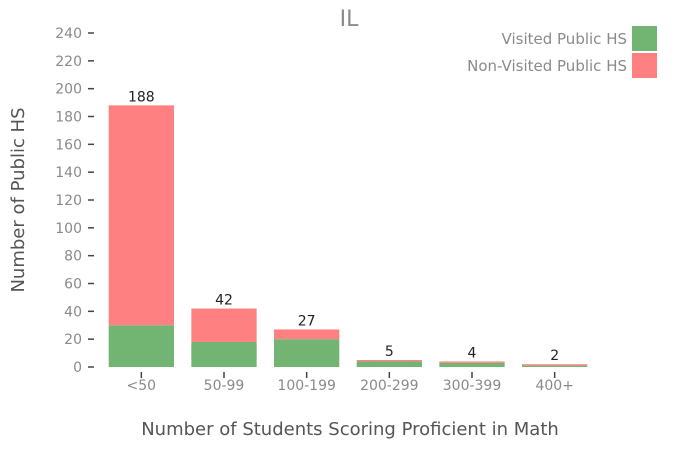 This screenshot has height=450, width=700. Describe the element at coordinates (307, 321) in the screenshot. I see `bar-total-label: 27` at that location.